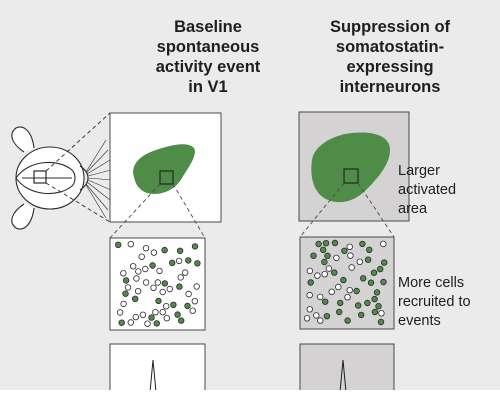  Describe the element at coordinates (78, 167) in the screenshot. I see `zoom-lines-mouse` at that location.